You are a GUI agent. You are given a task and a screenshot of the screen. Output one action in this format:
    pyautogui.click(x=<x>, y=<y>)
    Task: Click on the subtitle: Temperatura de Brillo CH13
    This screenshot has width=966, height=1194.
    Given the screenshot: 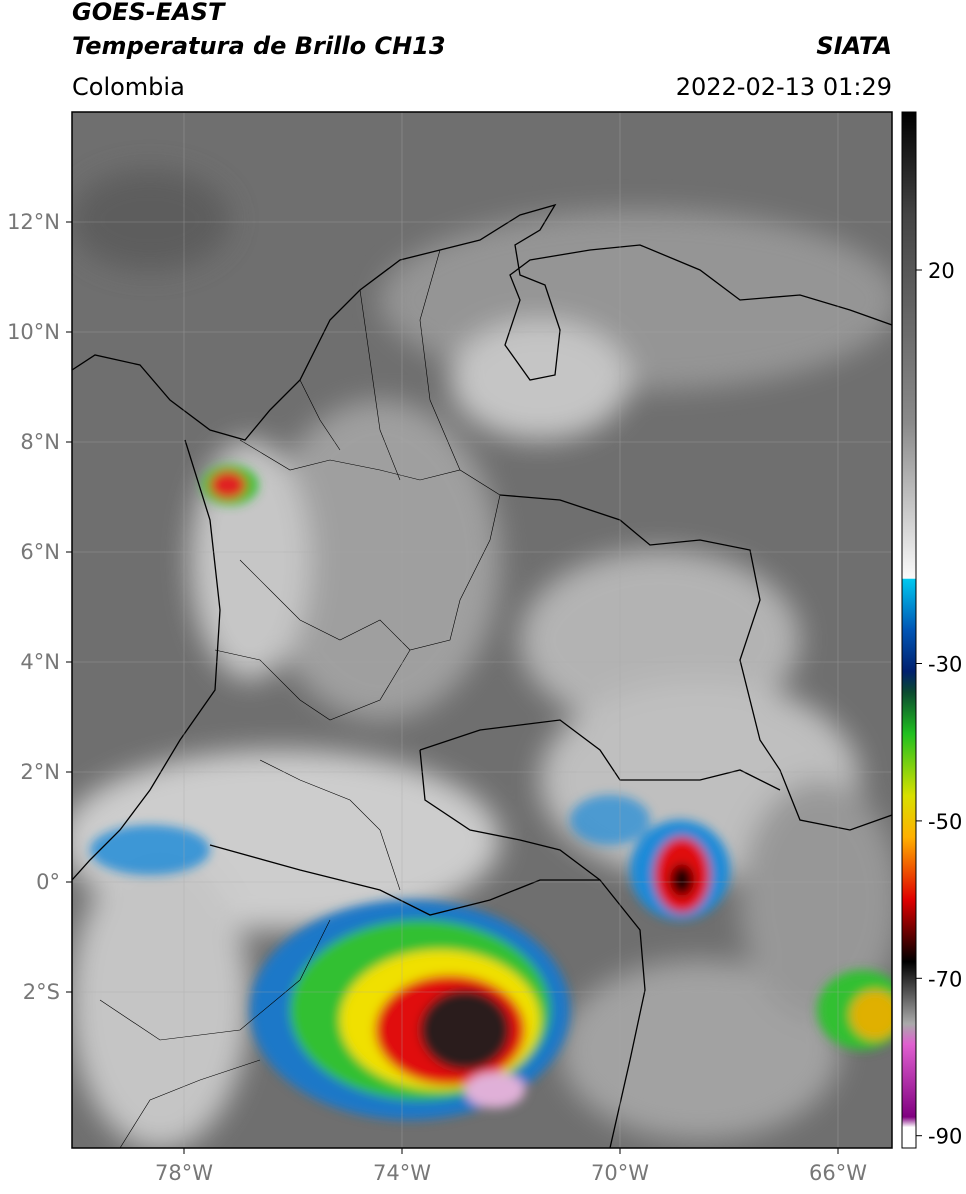 What is the action you would take?
    pyautogui.click(x=259, y=46)
    